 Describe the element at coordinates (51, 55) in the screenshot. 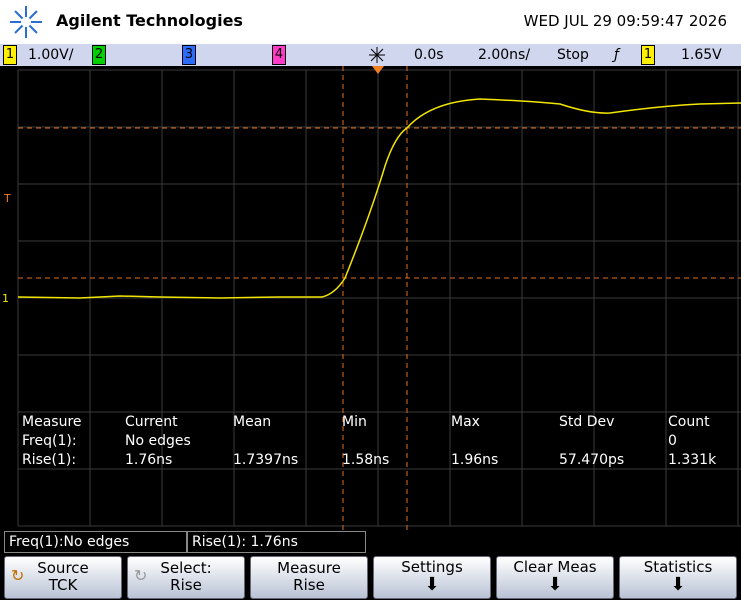

I see `ch1-scale: 1.00V/` at that location.